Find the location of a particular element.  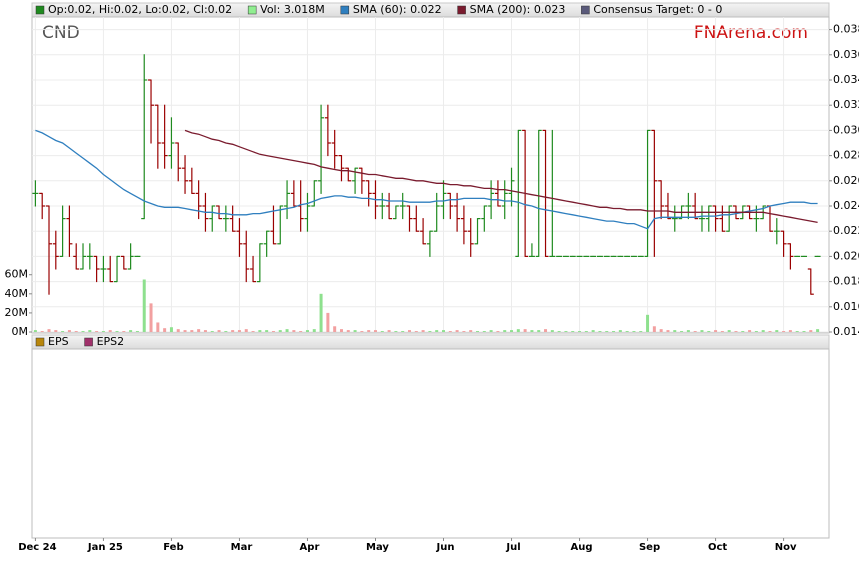

x-tick-label: Sep is located at coordinates (649, 547).